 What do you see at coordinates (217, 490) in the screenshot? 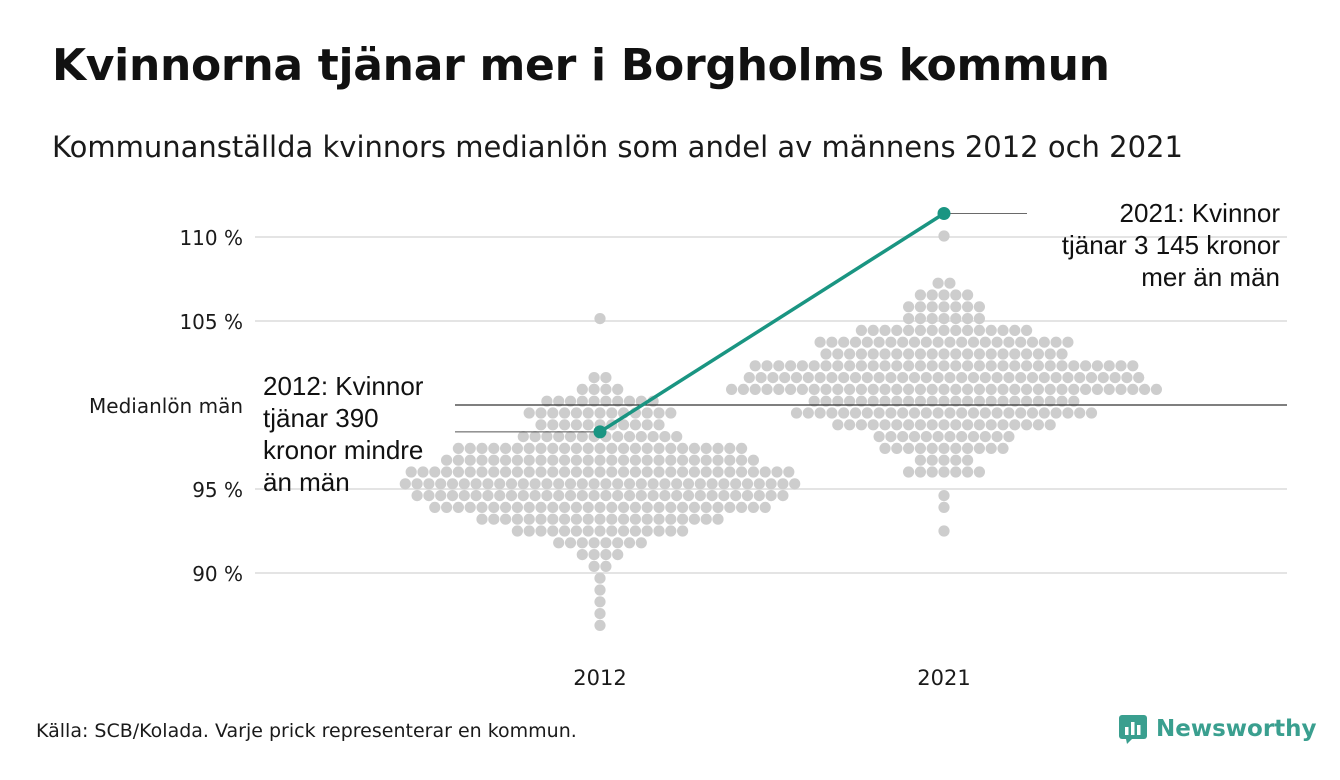
I see `y-tick-label: 95 %` at bounding box center [217, 490].